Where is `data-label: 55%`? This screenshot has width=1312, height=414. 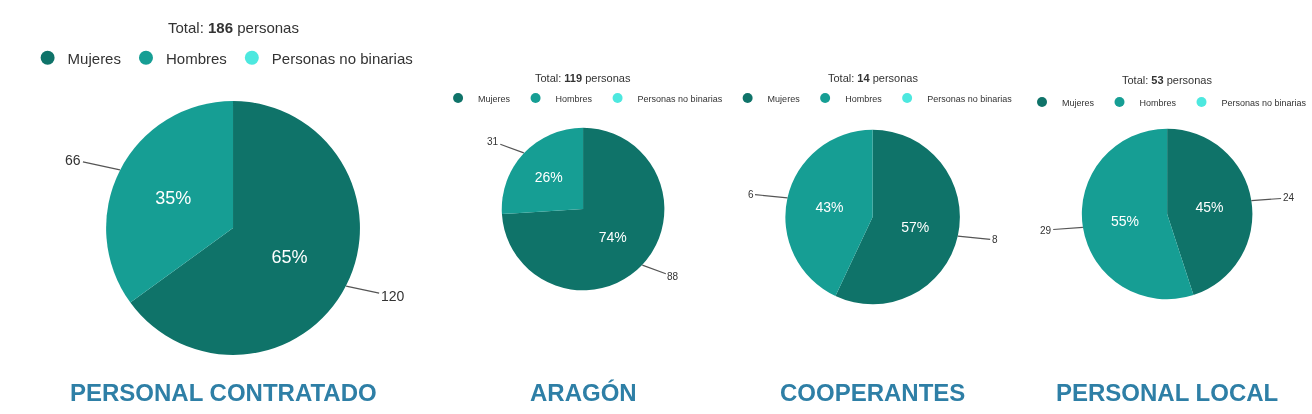
data-label: 55% is located at coordinates (1125, 220).